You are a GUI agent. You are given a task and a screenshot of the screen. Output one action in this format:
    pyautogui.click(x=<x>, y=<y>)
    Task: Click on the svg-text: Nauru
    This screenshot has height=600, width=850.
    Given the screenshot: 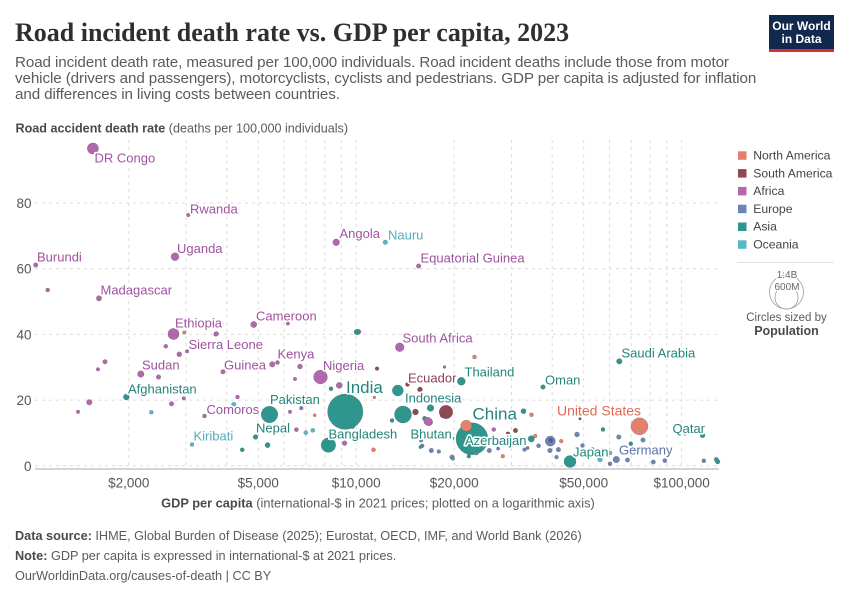 What is the action you would take?
    pyautogui.click(x=405, y=235)
    